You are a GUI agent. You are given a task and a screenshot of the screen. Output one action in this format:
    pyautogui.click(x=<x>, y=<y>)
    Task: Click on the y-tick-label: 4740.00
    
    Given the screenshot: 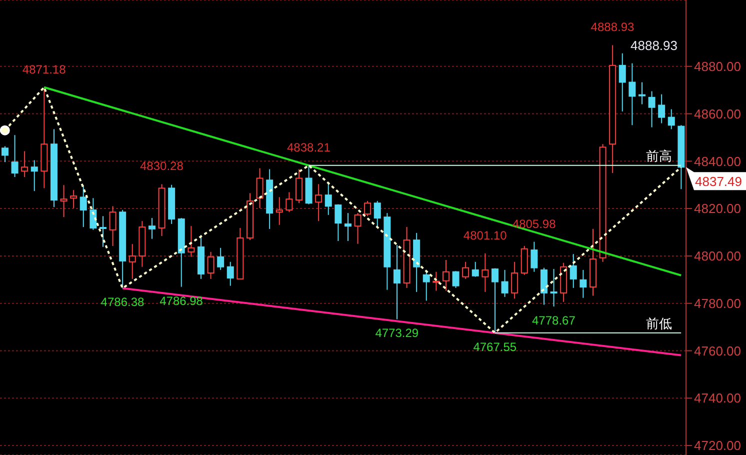 What is the action you would take?
    pyautogui.click(x=717, y=398)
    